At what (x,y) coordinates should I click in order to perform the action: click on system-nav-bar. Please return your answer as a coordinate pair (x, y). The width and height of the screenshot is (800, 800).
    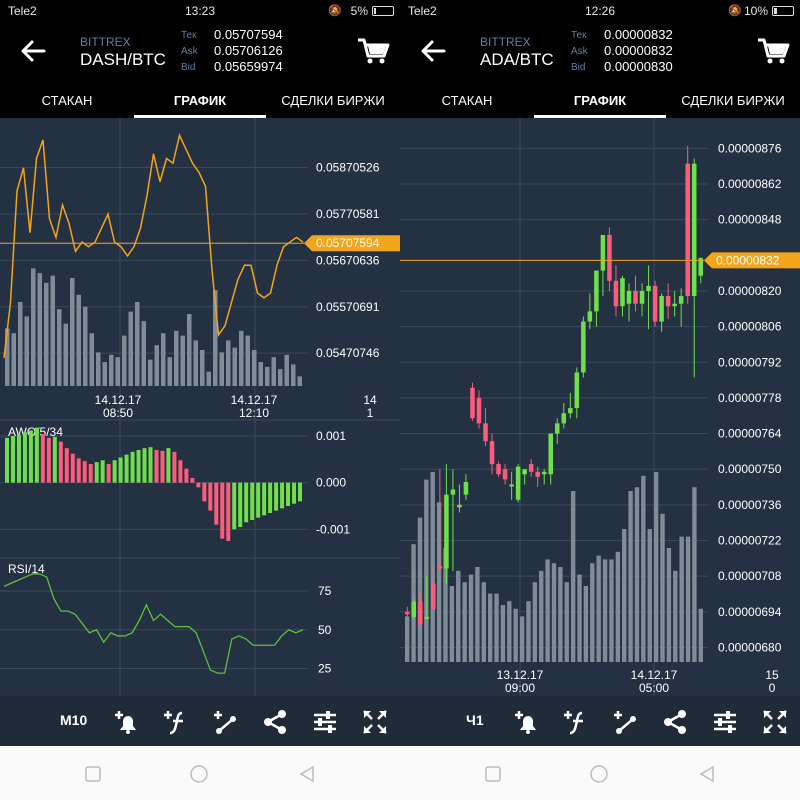
    Looking at the image, I should click on (600, 773).